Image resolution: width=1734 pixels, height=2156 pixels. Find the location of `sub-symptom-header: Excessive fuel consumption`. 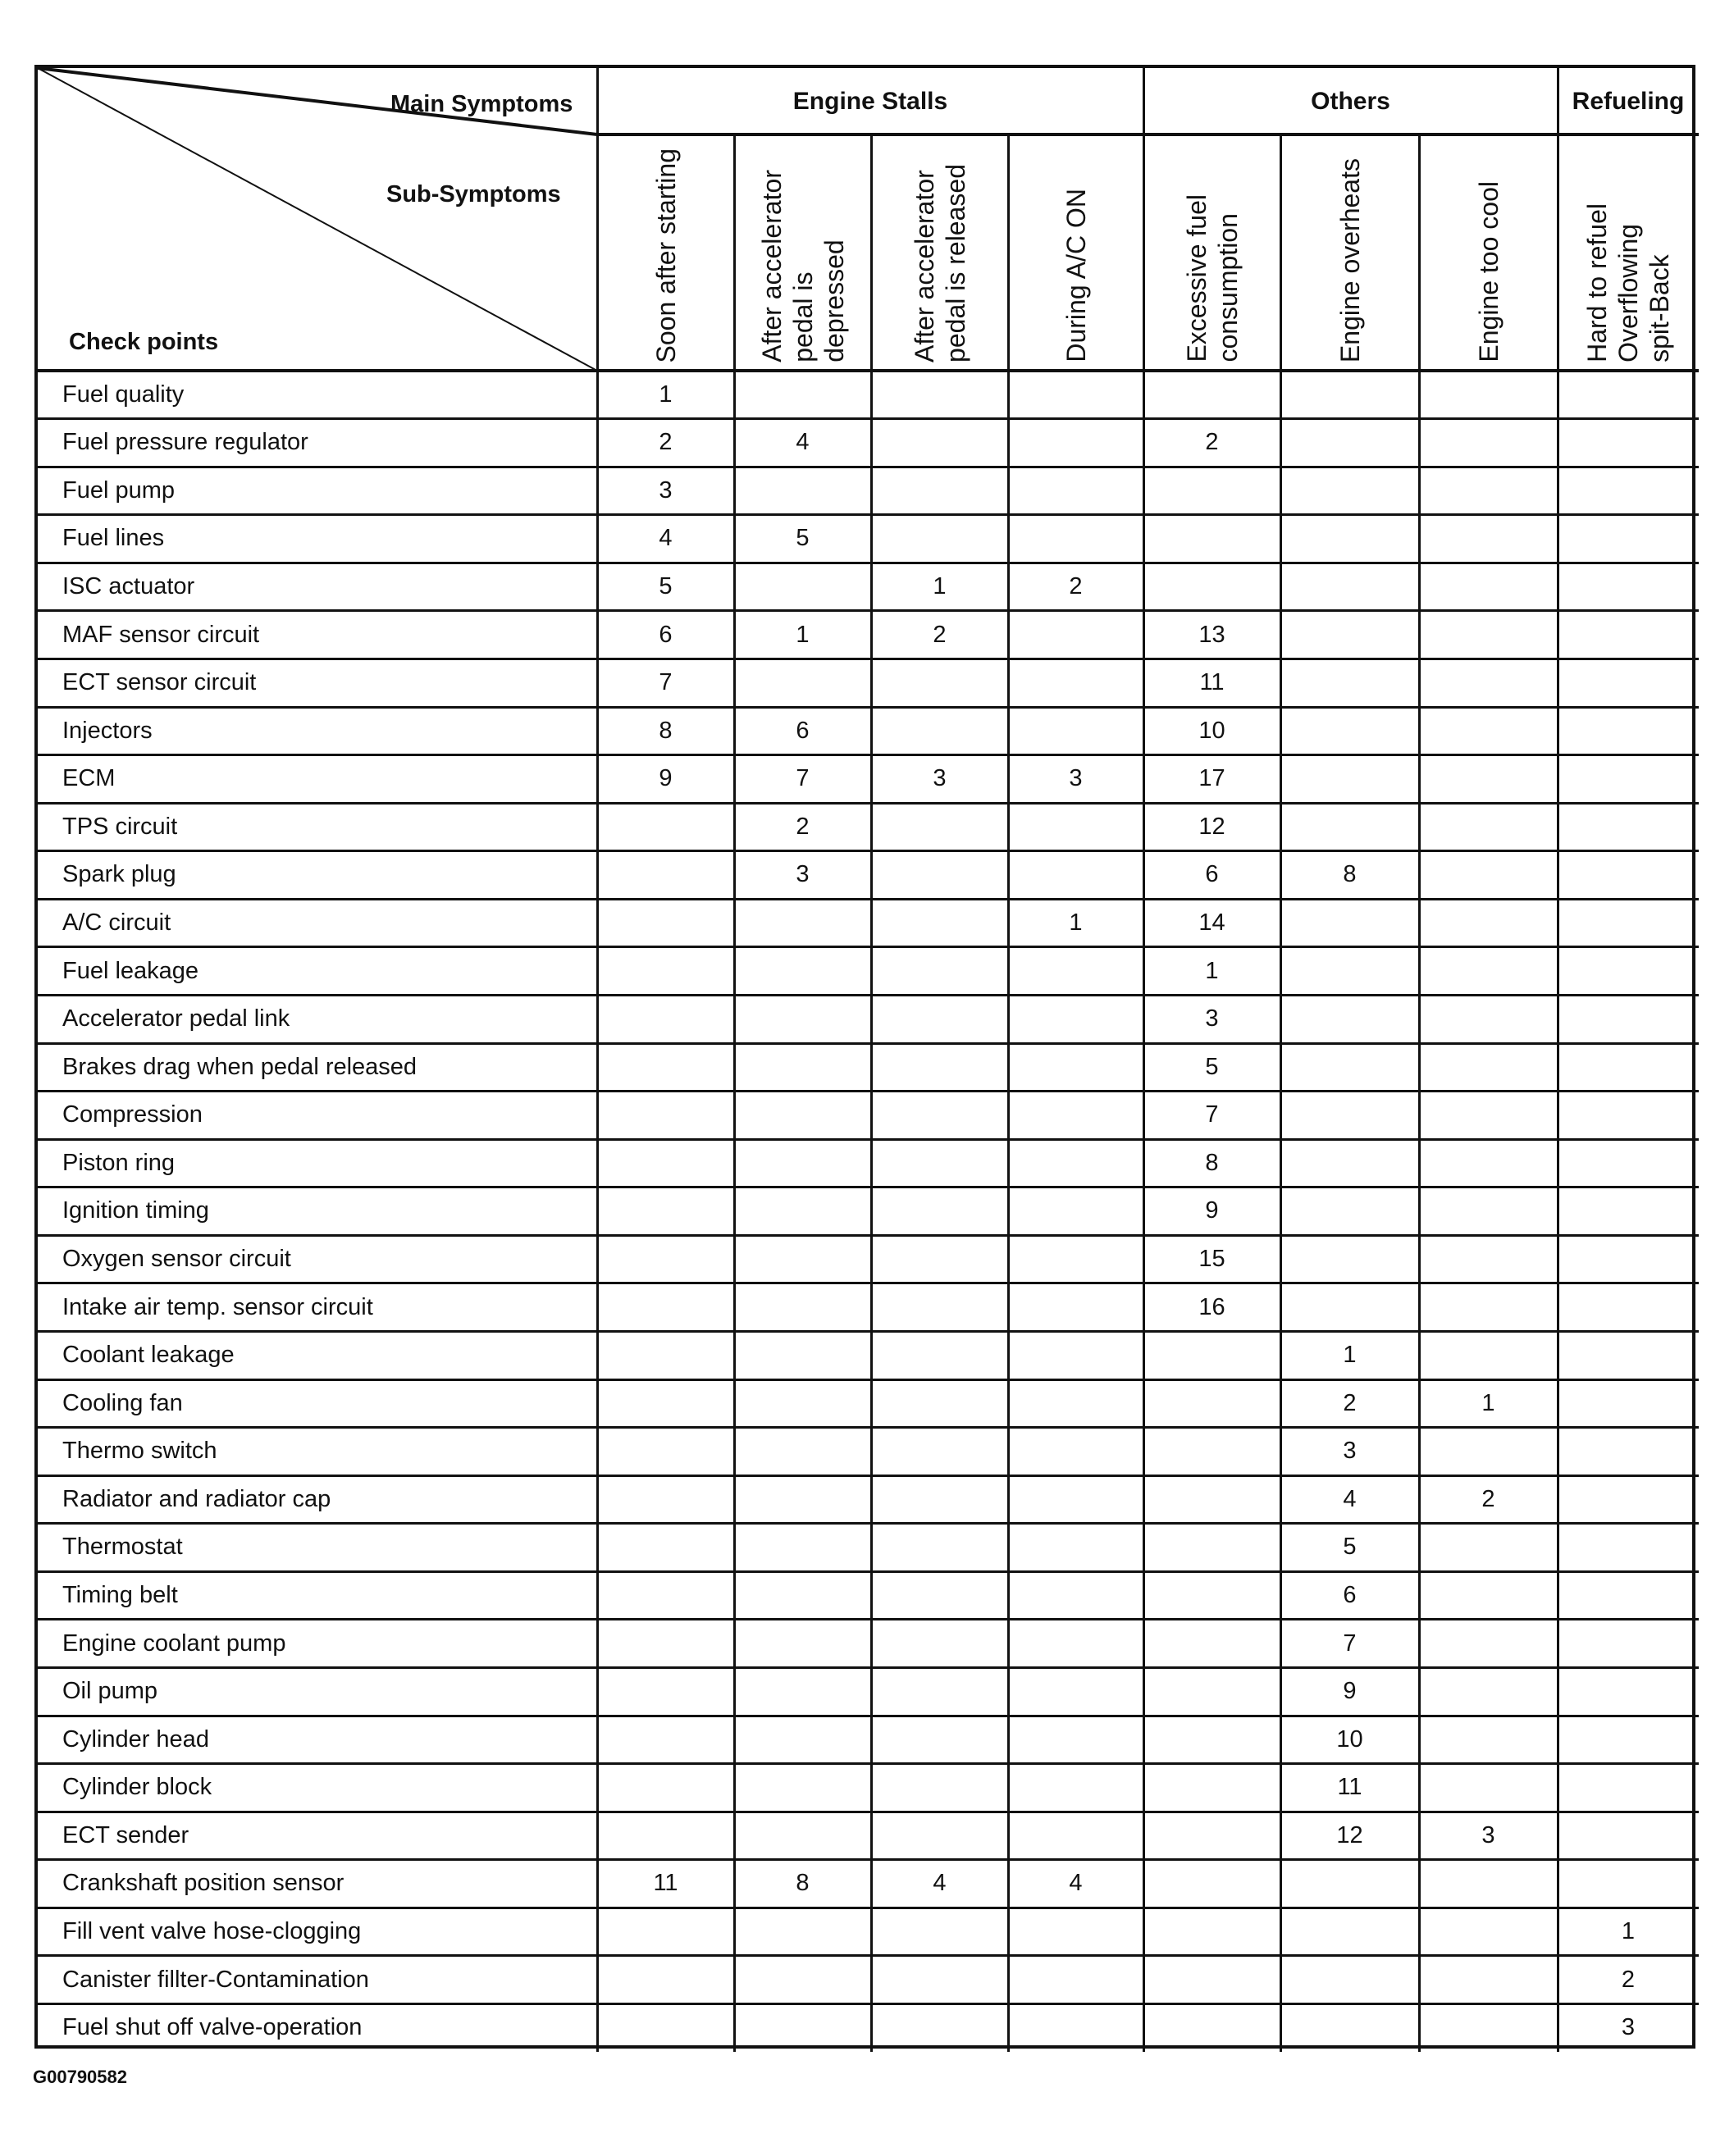

sub-symptom-header: Excessive fuel consumption is located at coordinates (1211, 252).